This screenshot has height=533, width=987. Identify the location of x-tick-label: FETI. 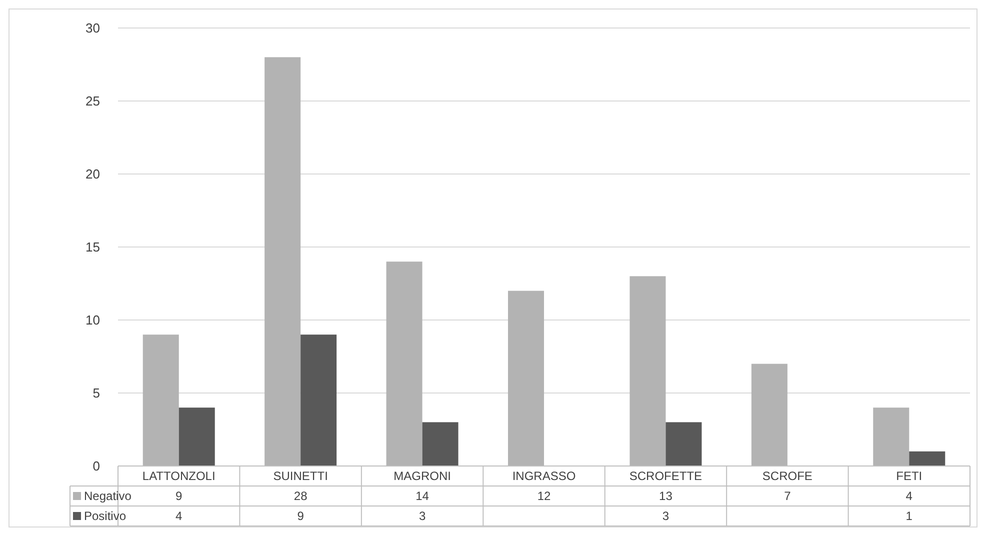
(909, 476).